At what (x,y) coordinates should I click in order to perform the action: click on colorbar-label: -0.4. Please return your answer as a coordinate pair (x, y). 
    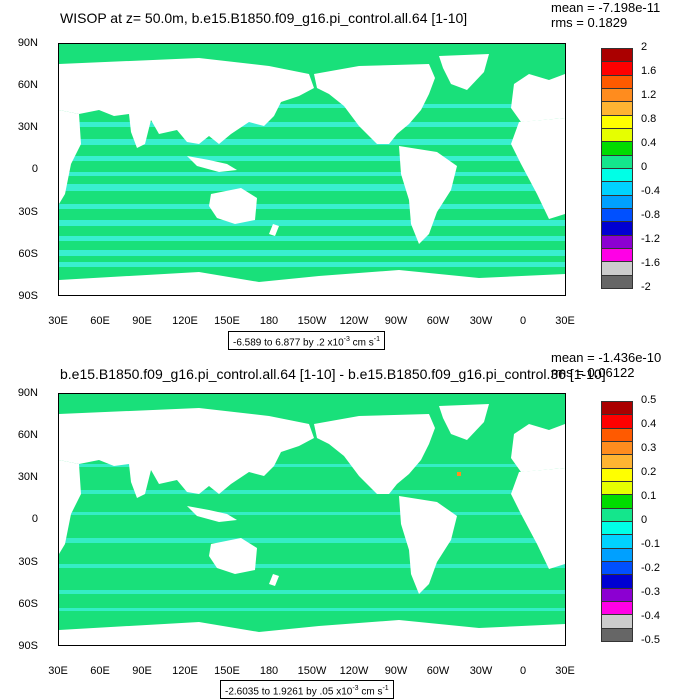
    Looking at the image, I should click on (650, 616).